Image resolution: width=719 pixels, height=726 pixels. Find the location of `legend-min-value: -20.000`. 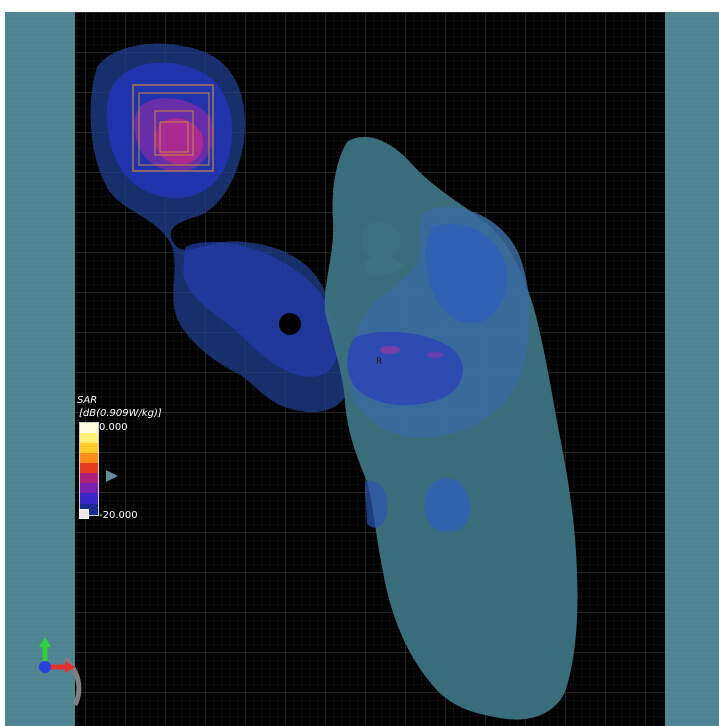

legend-min-value: -20.000 is located at coordinates (118, 515).